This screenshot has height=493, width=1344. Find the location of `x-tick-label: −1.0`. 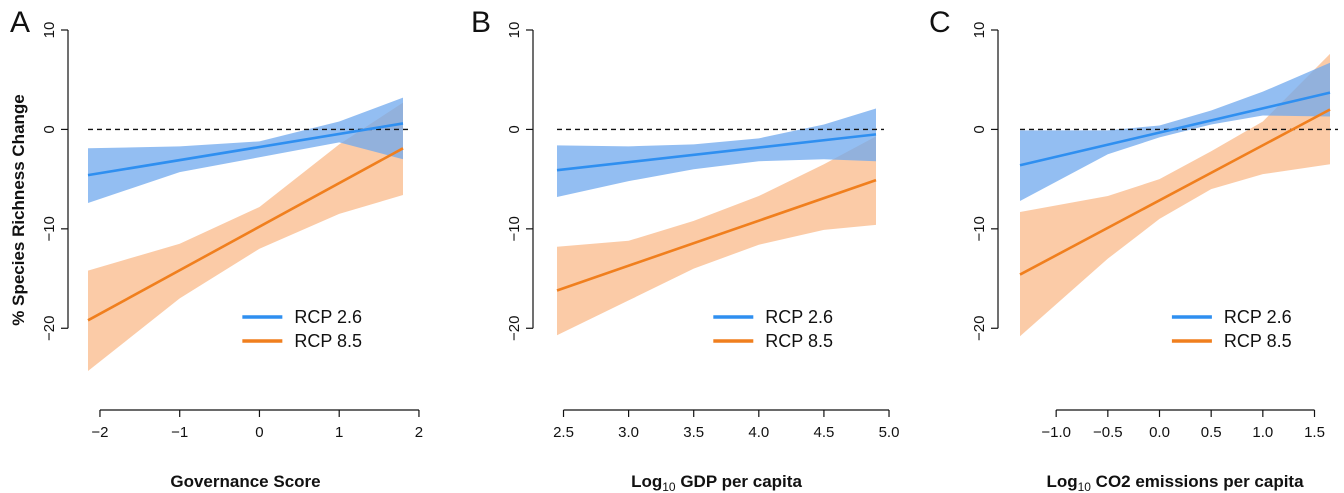

x-tick-label: −1.0 is located at coordinates (1056, 432).